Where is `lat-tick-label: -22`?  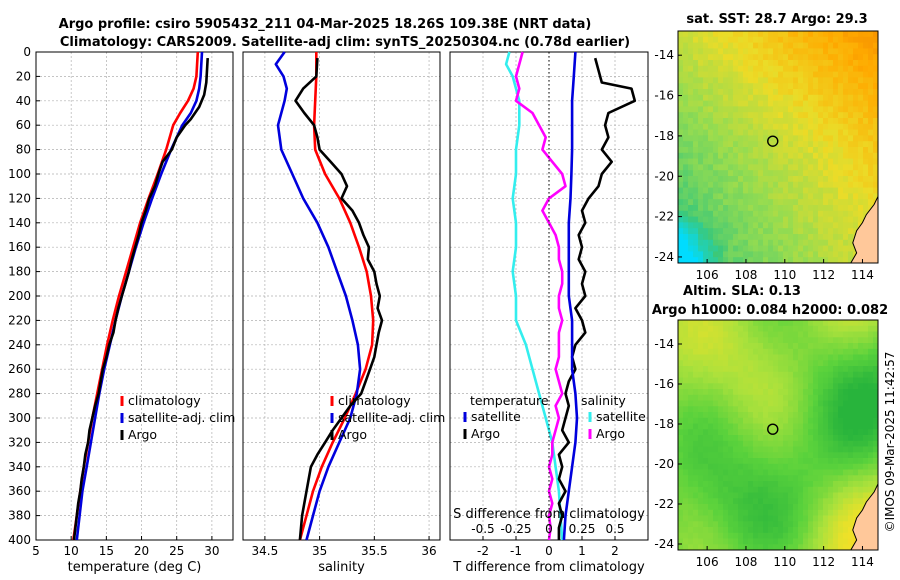 lat-tick-label: -22 is located at coordinates (664, 217).